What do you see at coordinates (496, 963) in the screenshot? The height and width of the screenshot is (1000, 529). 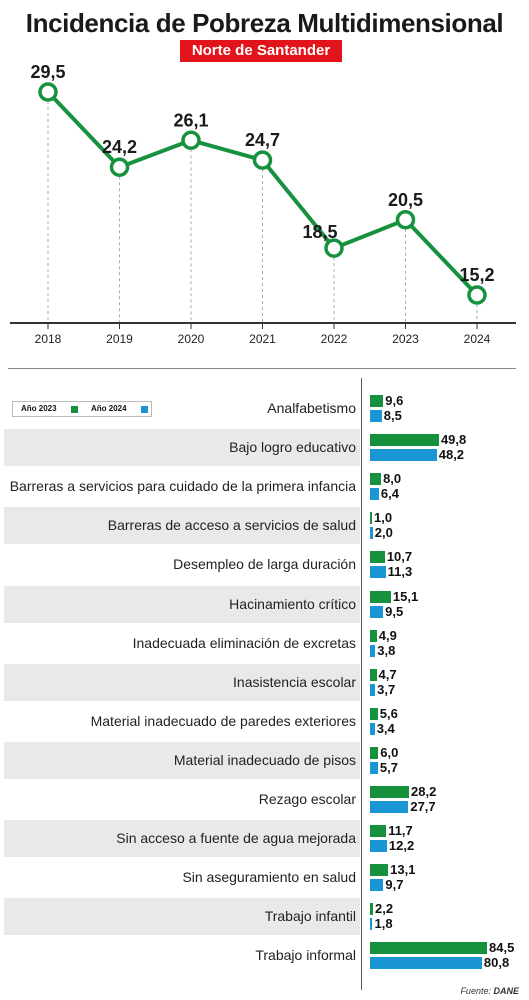 I see `bar-value-label: 80,8` at bounding box center [496, 963].